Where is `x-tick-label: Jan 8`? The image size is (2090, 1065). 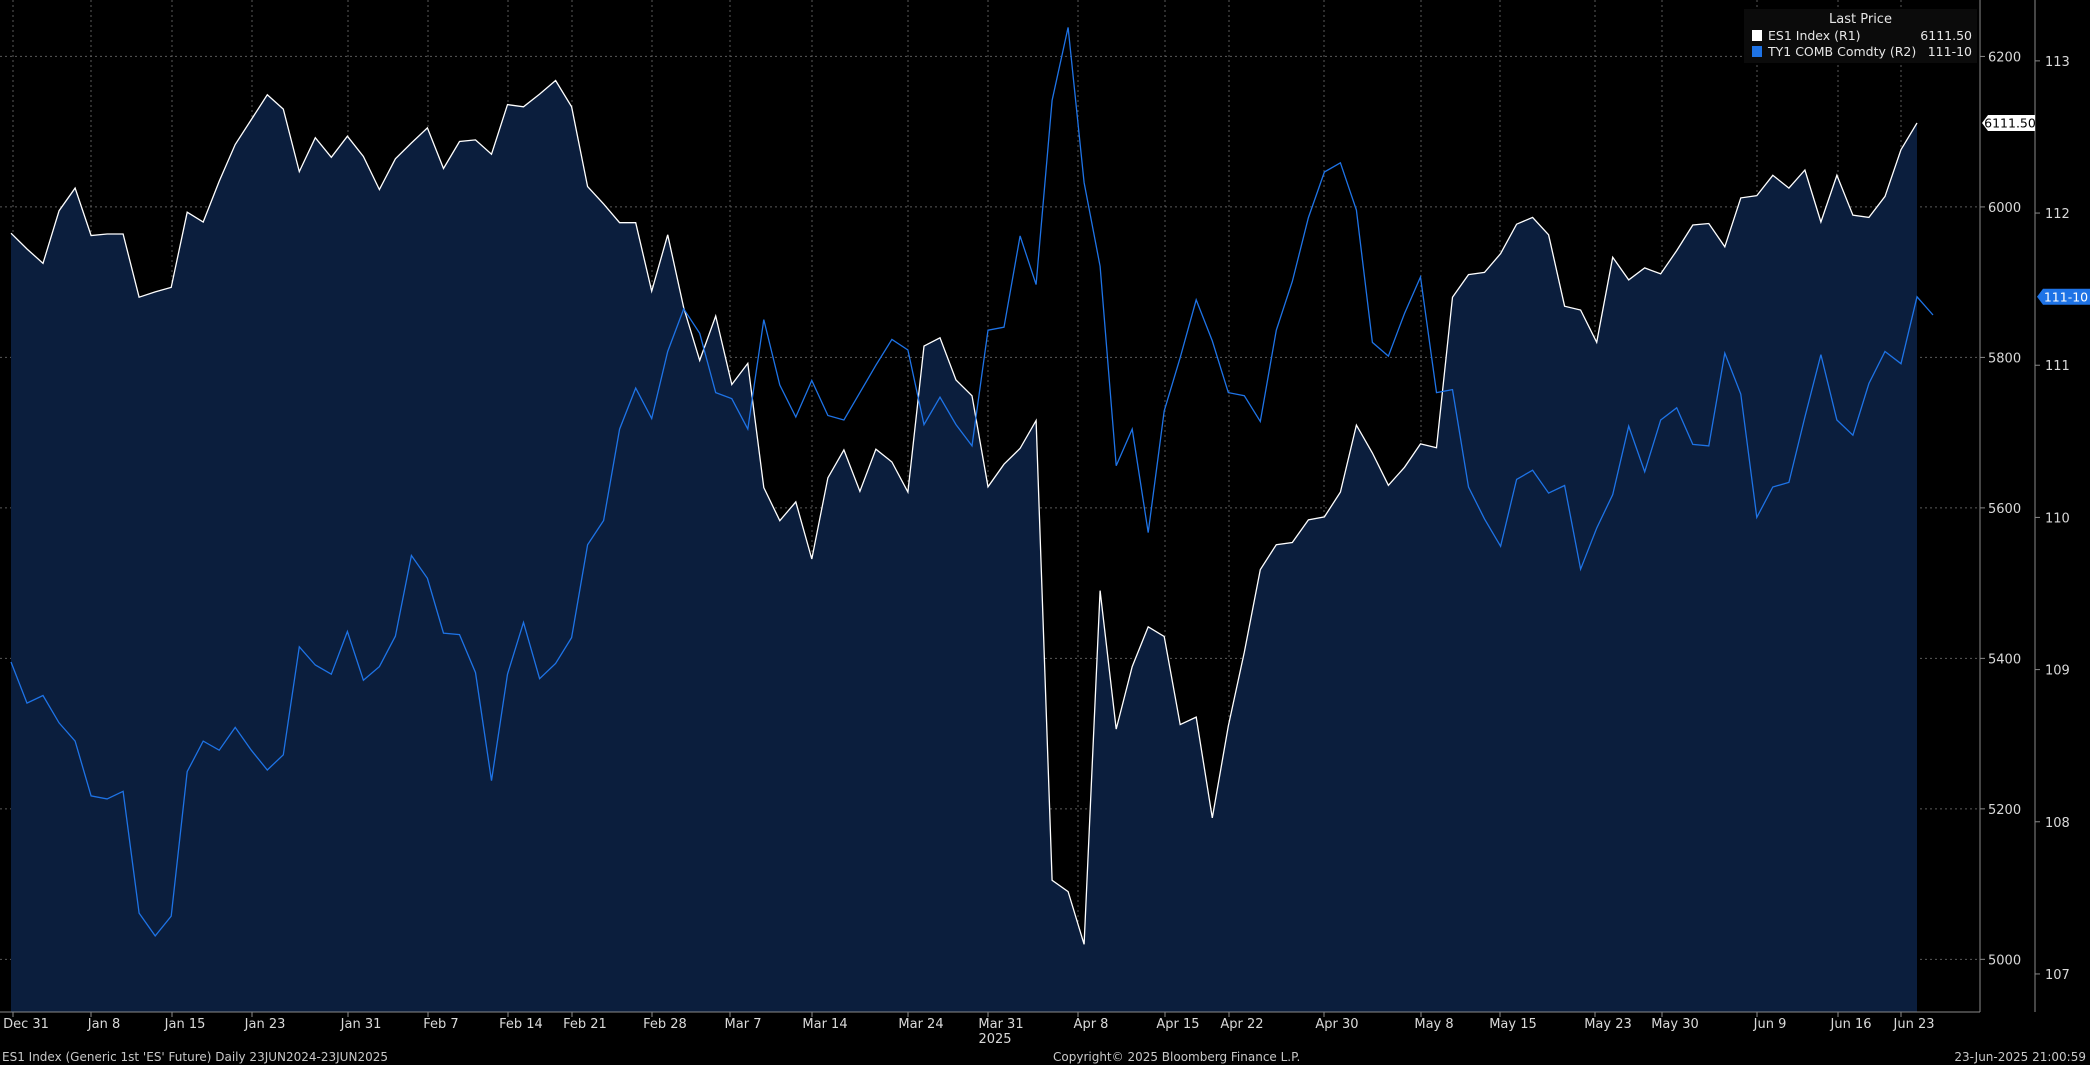 x-tick-label: Jan 8 is located at coordinates (103, 1024).